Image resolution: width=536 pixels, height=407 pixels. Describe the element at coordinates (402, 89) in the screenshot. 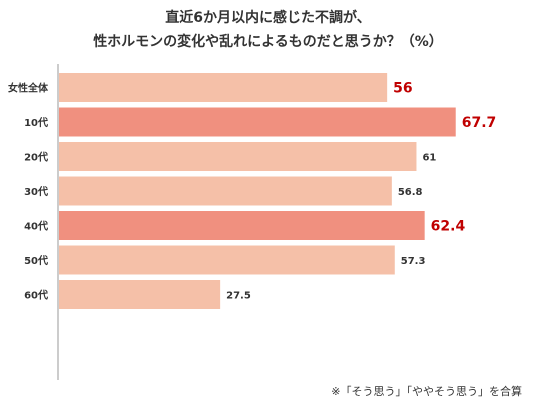

I see `data-label: 56` at that location.